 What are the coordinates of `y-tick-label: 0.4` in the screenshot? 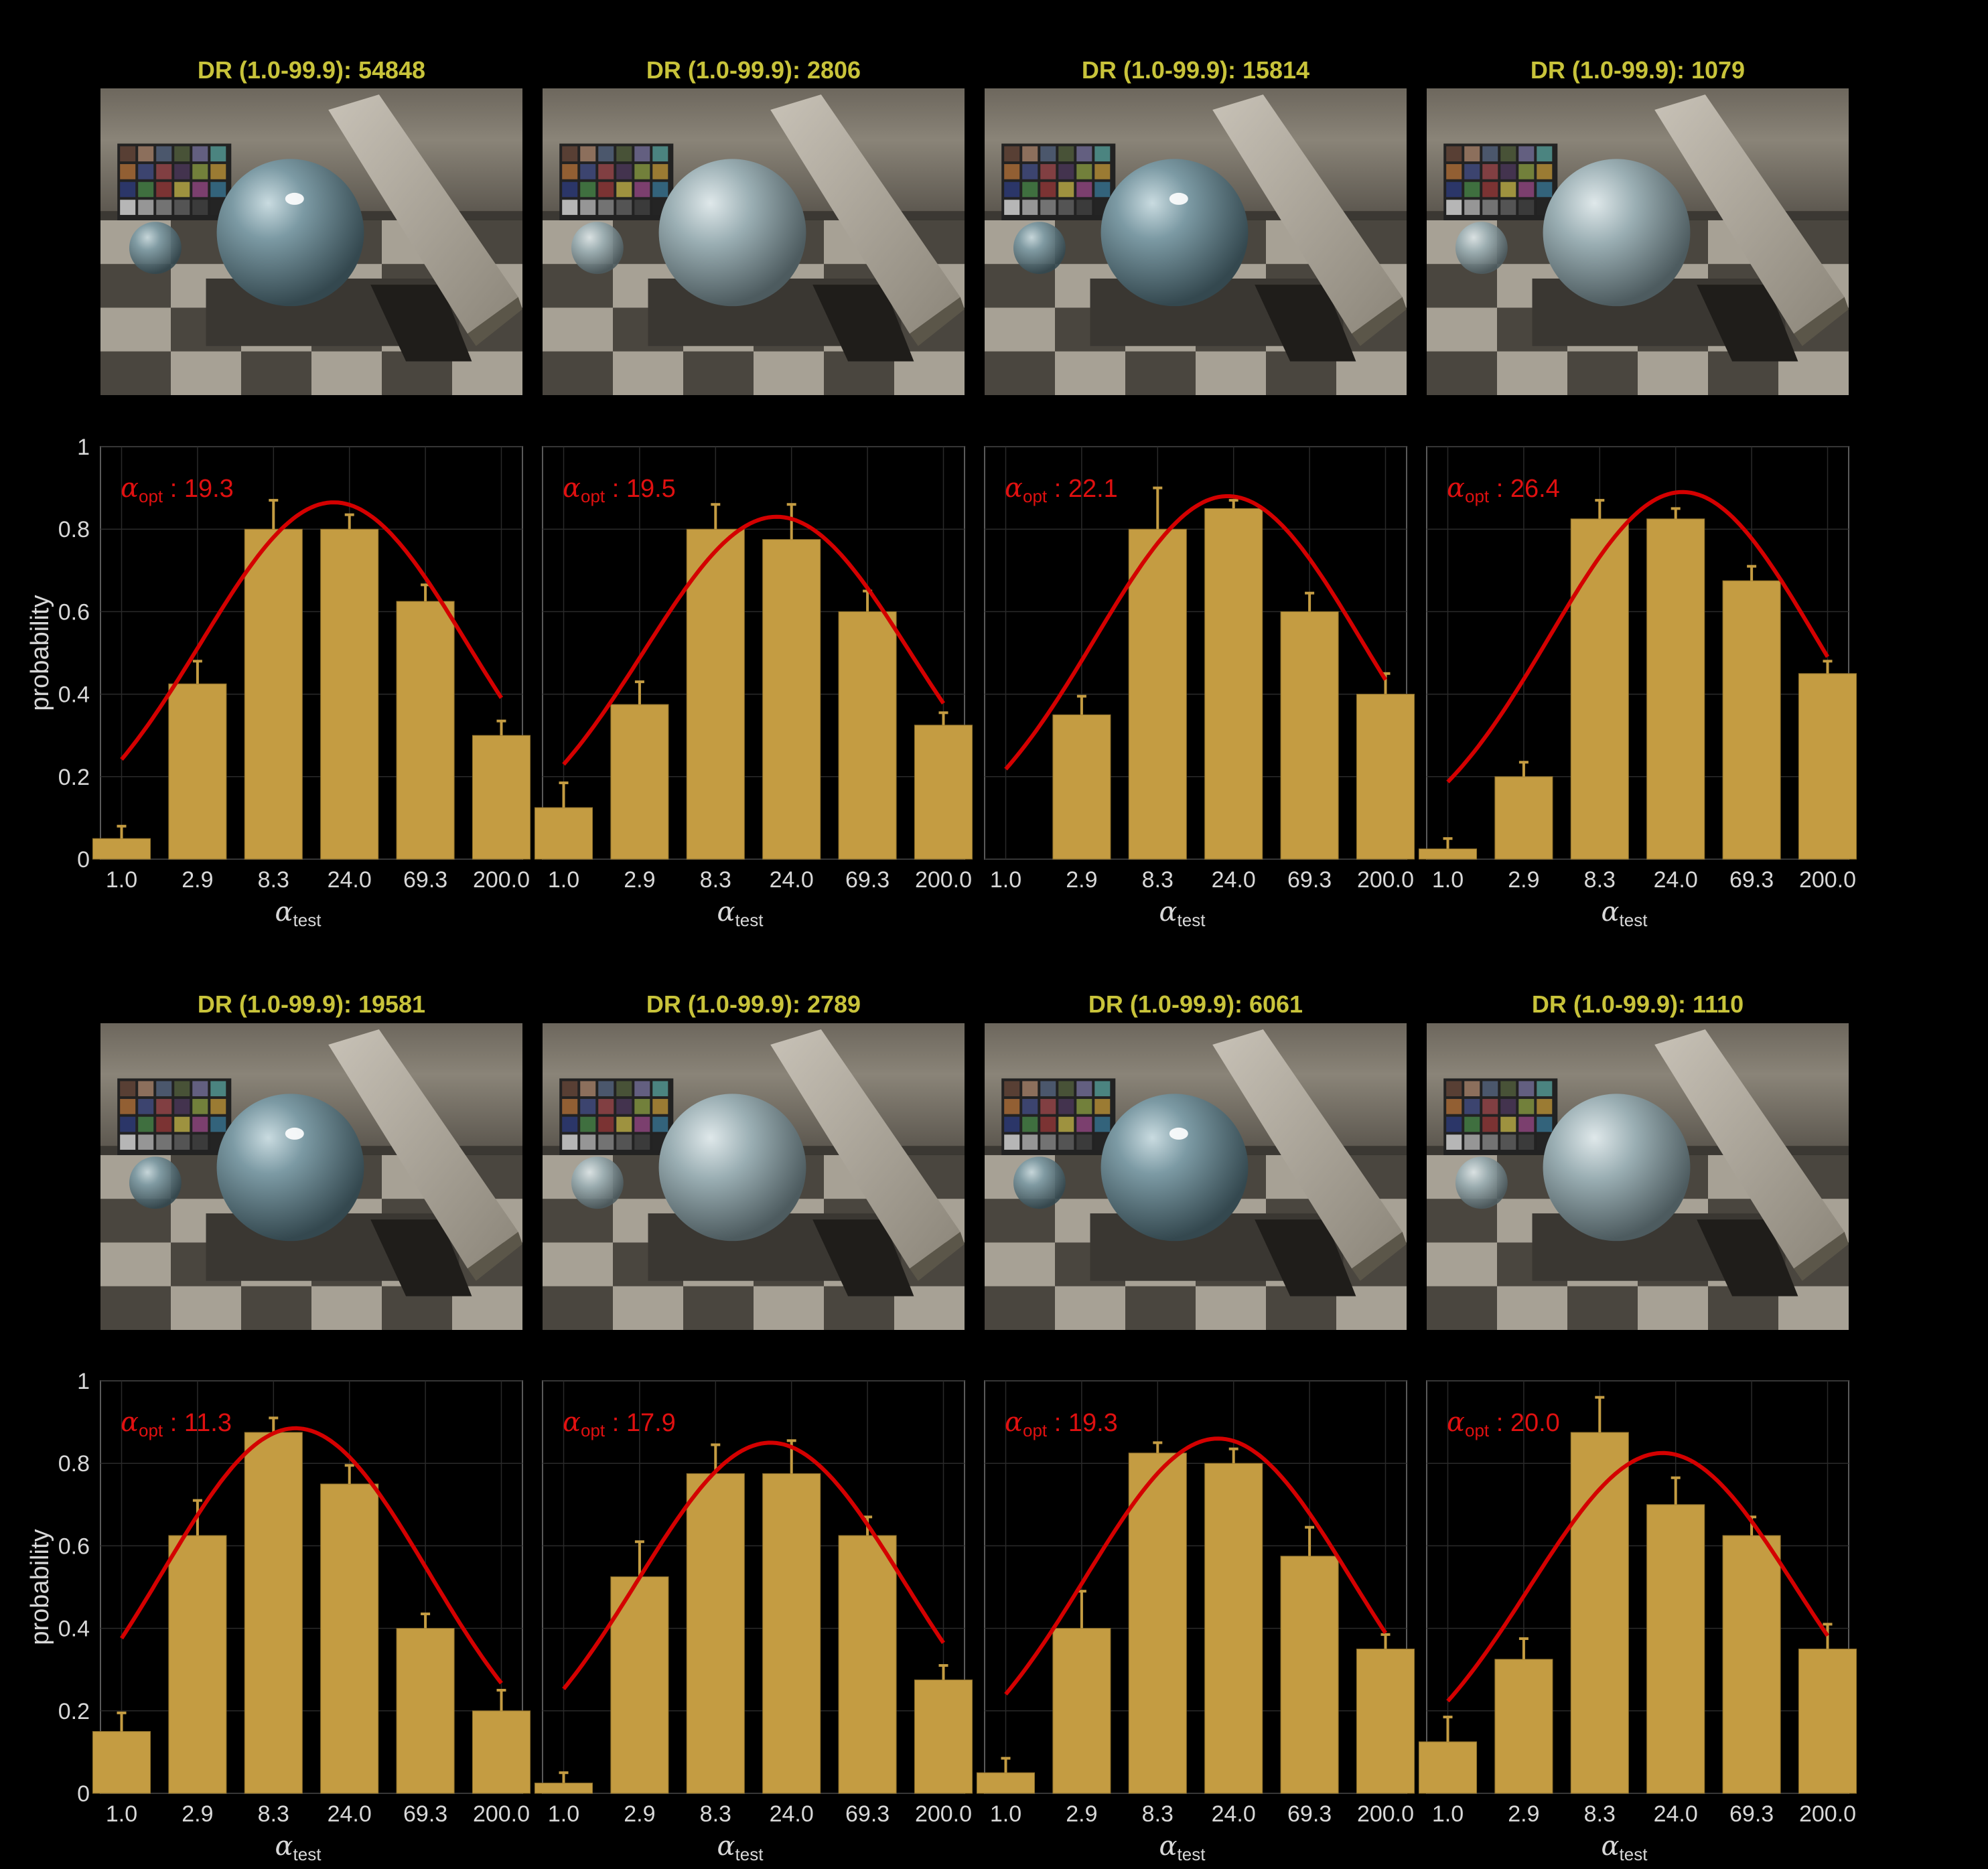 It's located at (74, 1629).